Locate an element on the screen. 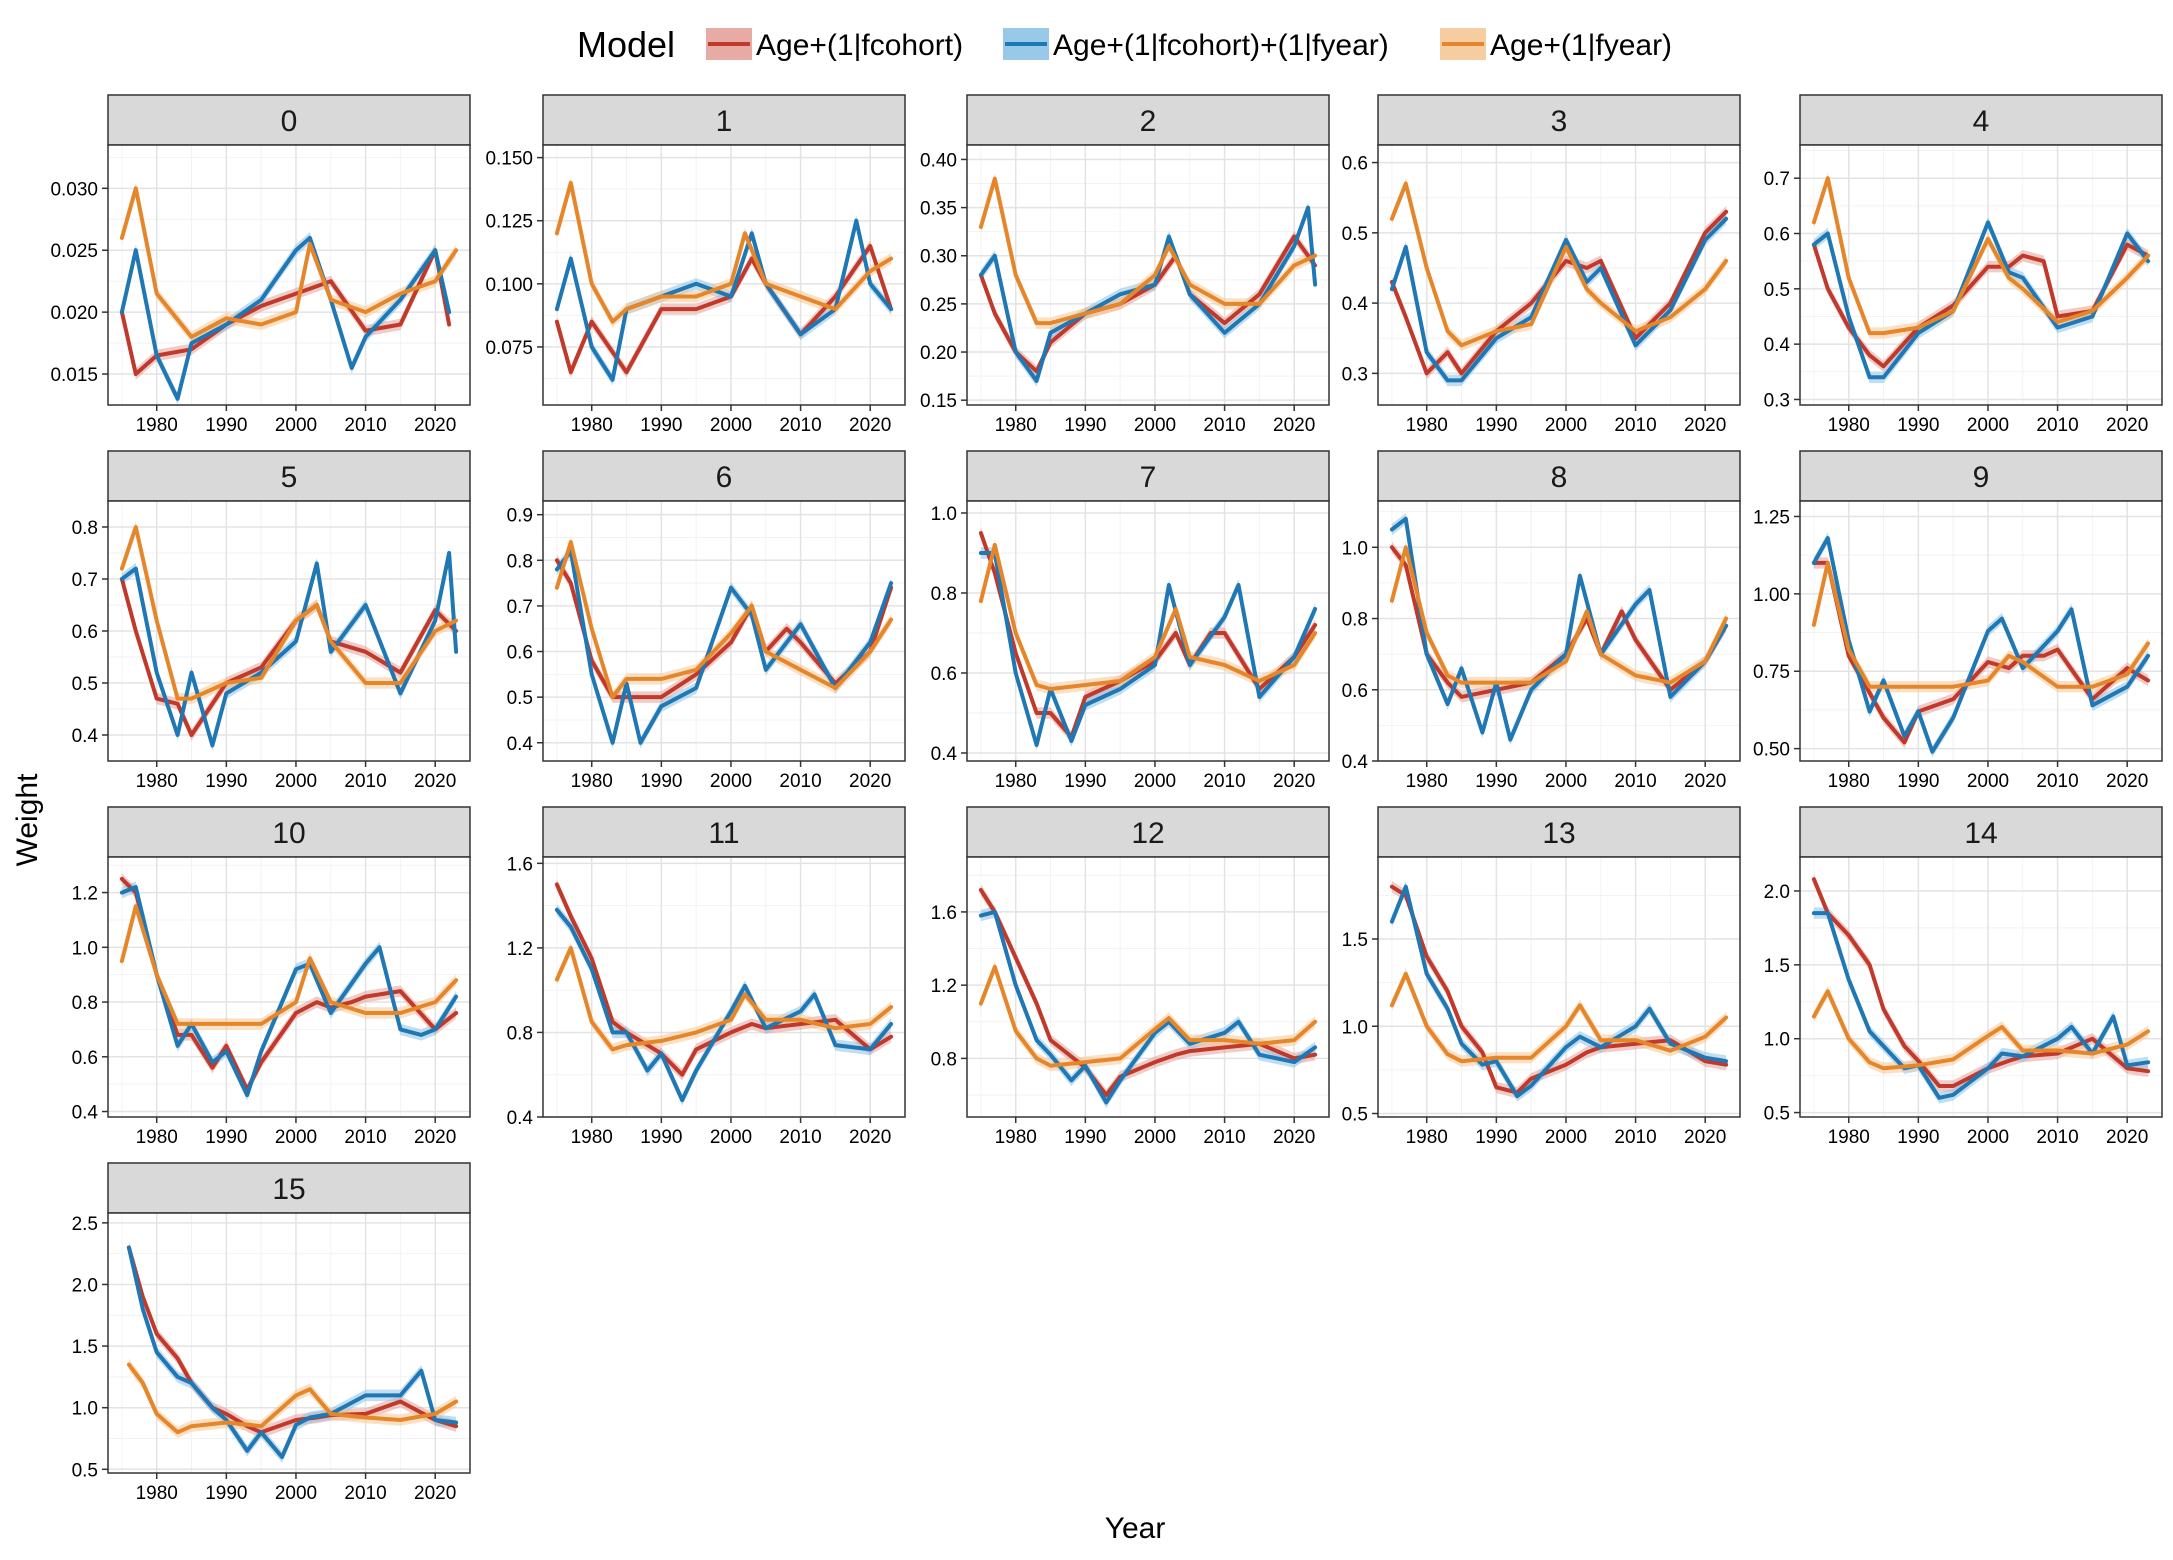  y-tick-label: 2.0 is located at coordinates (1777, 892).